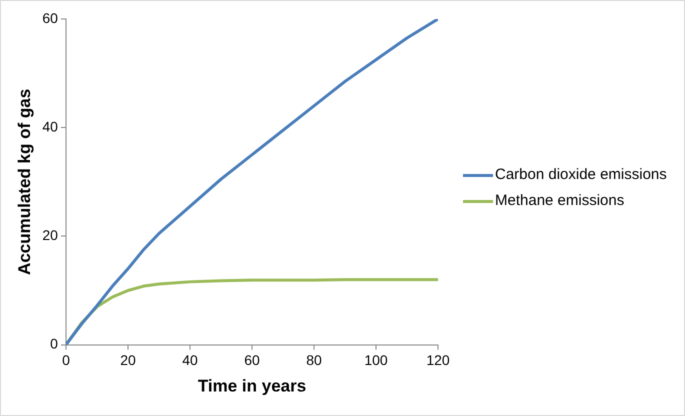 This screenshot has width=685, height=416. What do you see at coordinates (66, 360) in the screenshot?
I see `x-tick-label: 0` at bounding box center [66, 360].